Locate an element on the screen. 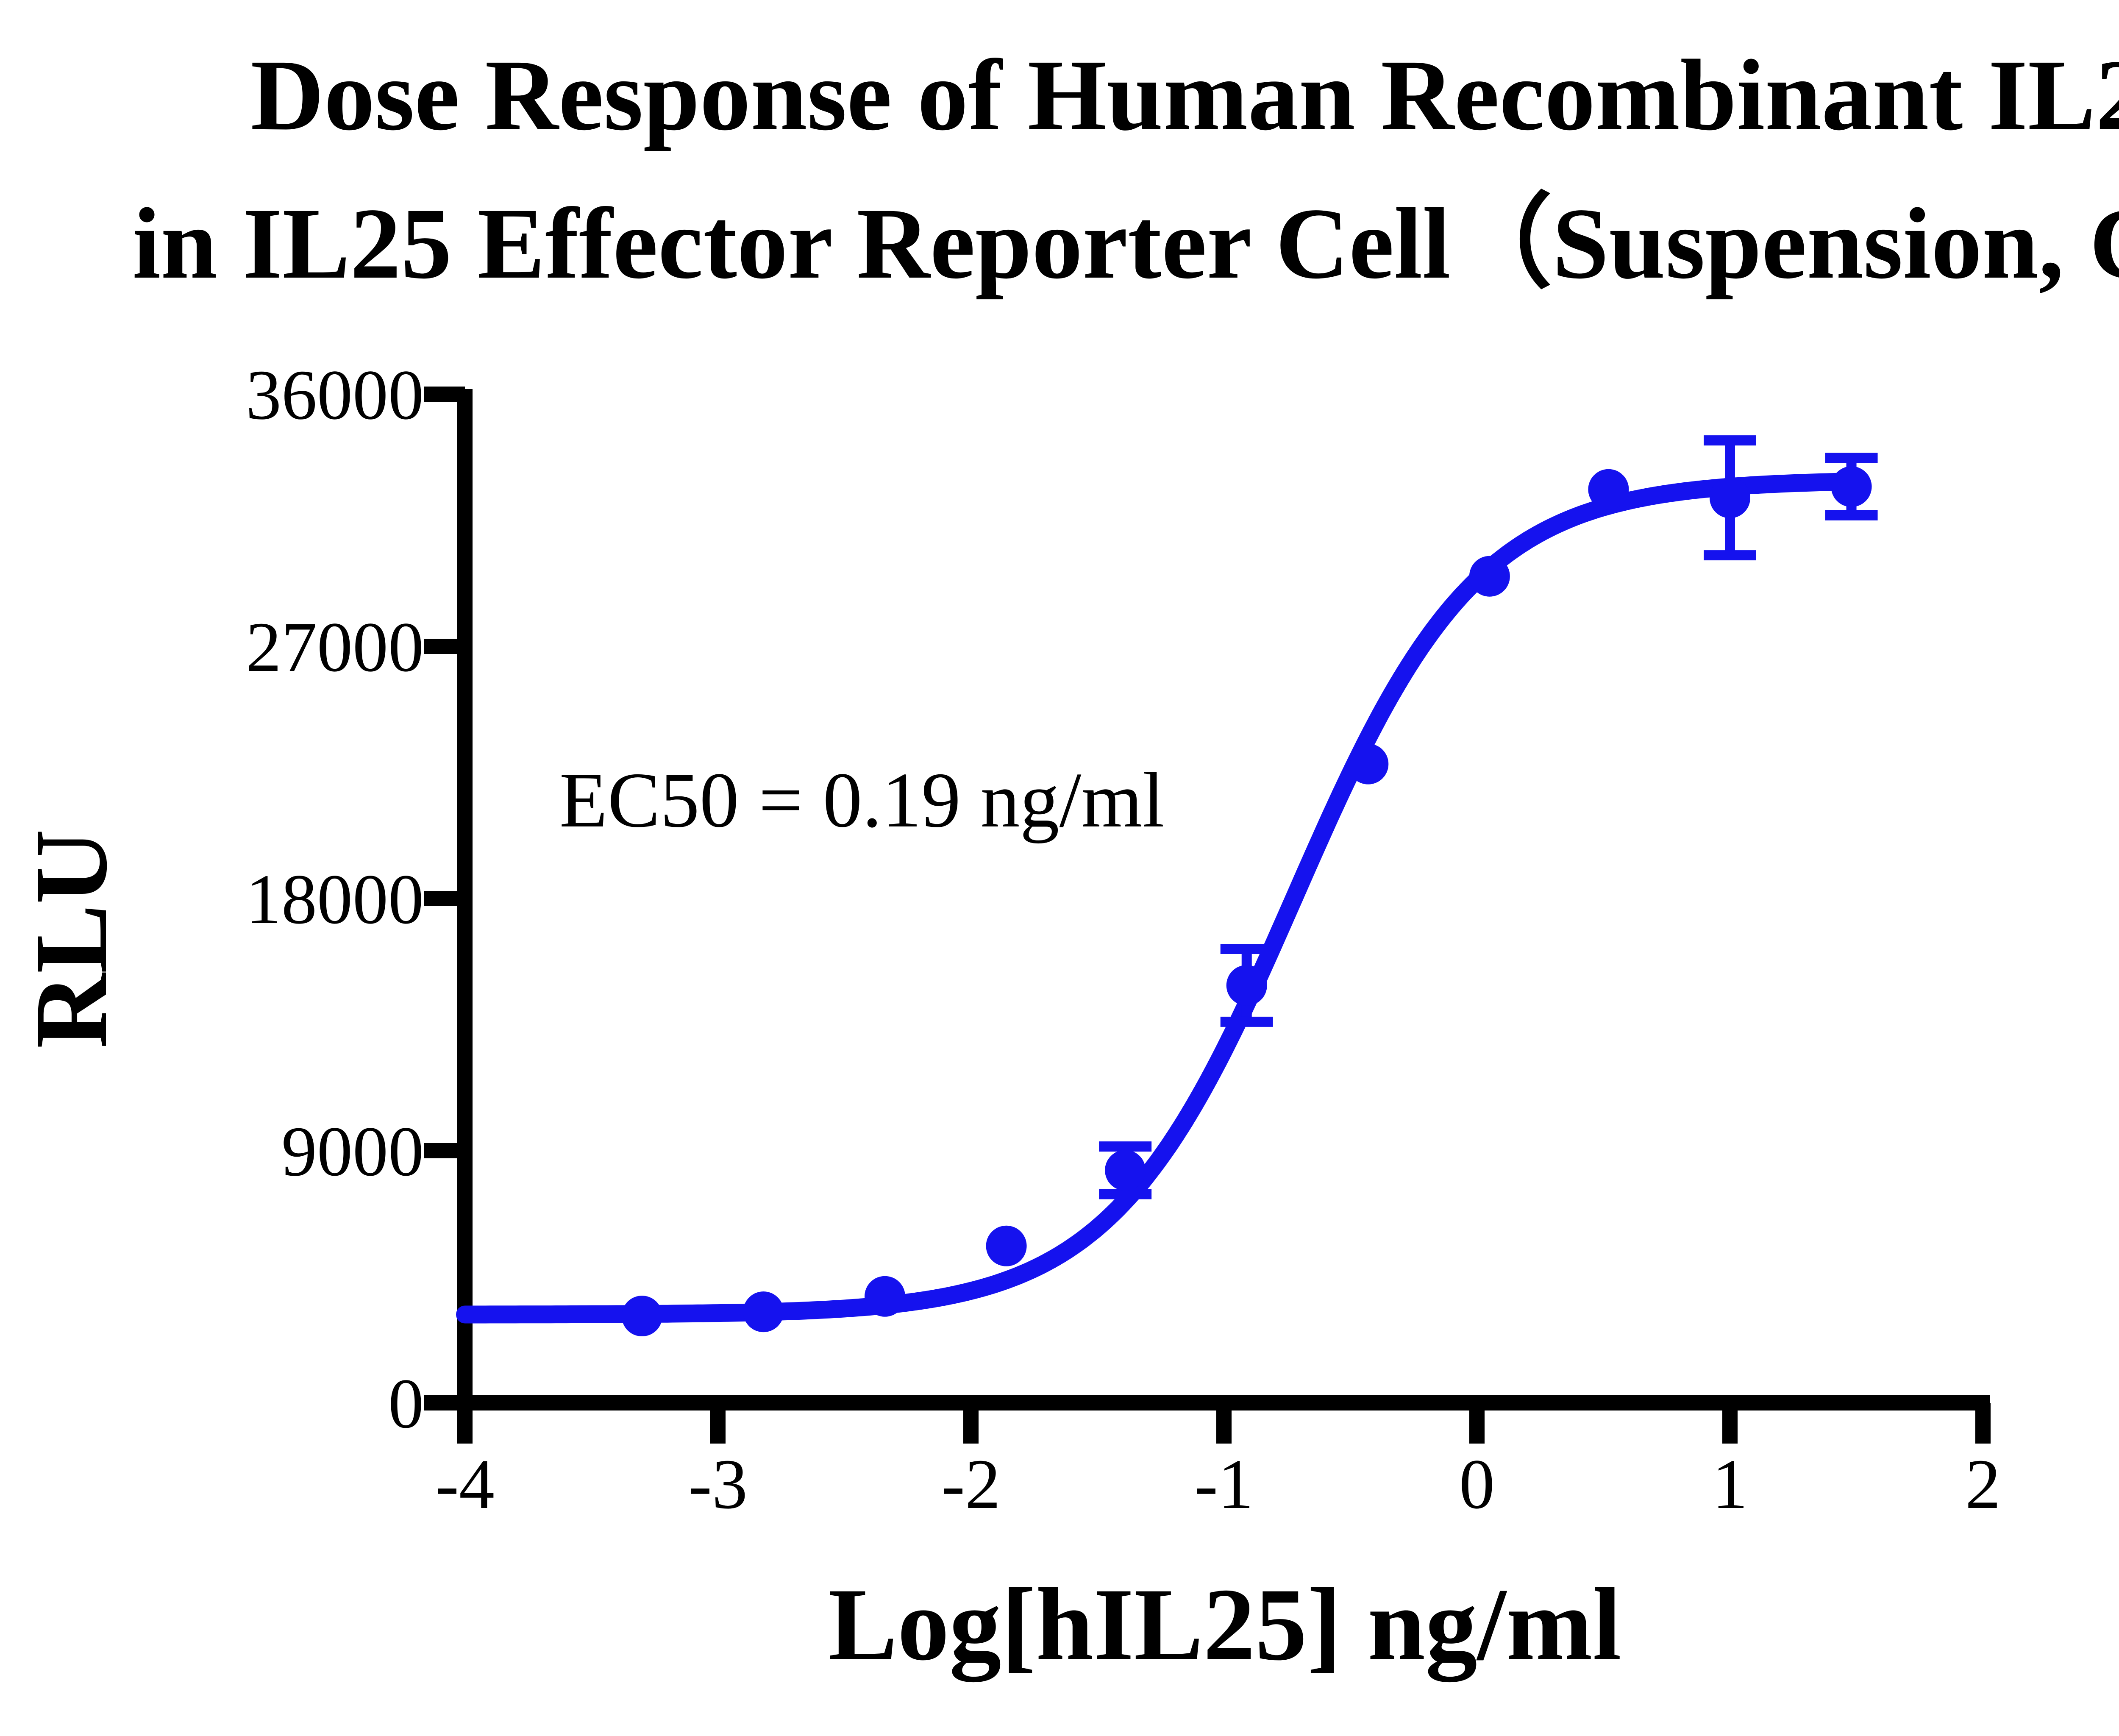  x-tick-label: 2 is located at coordinates (1983, 1484).